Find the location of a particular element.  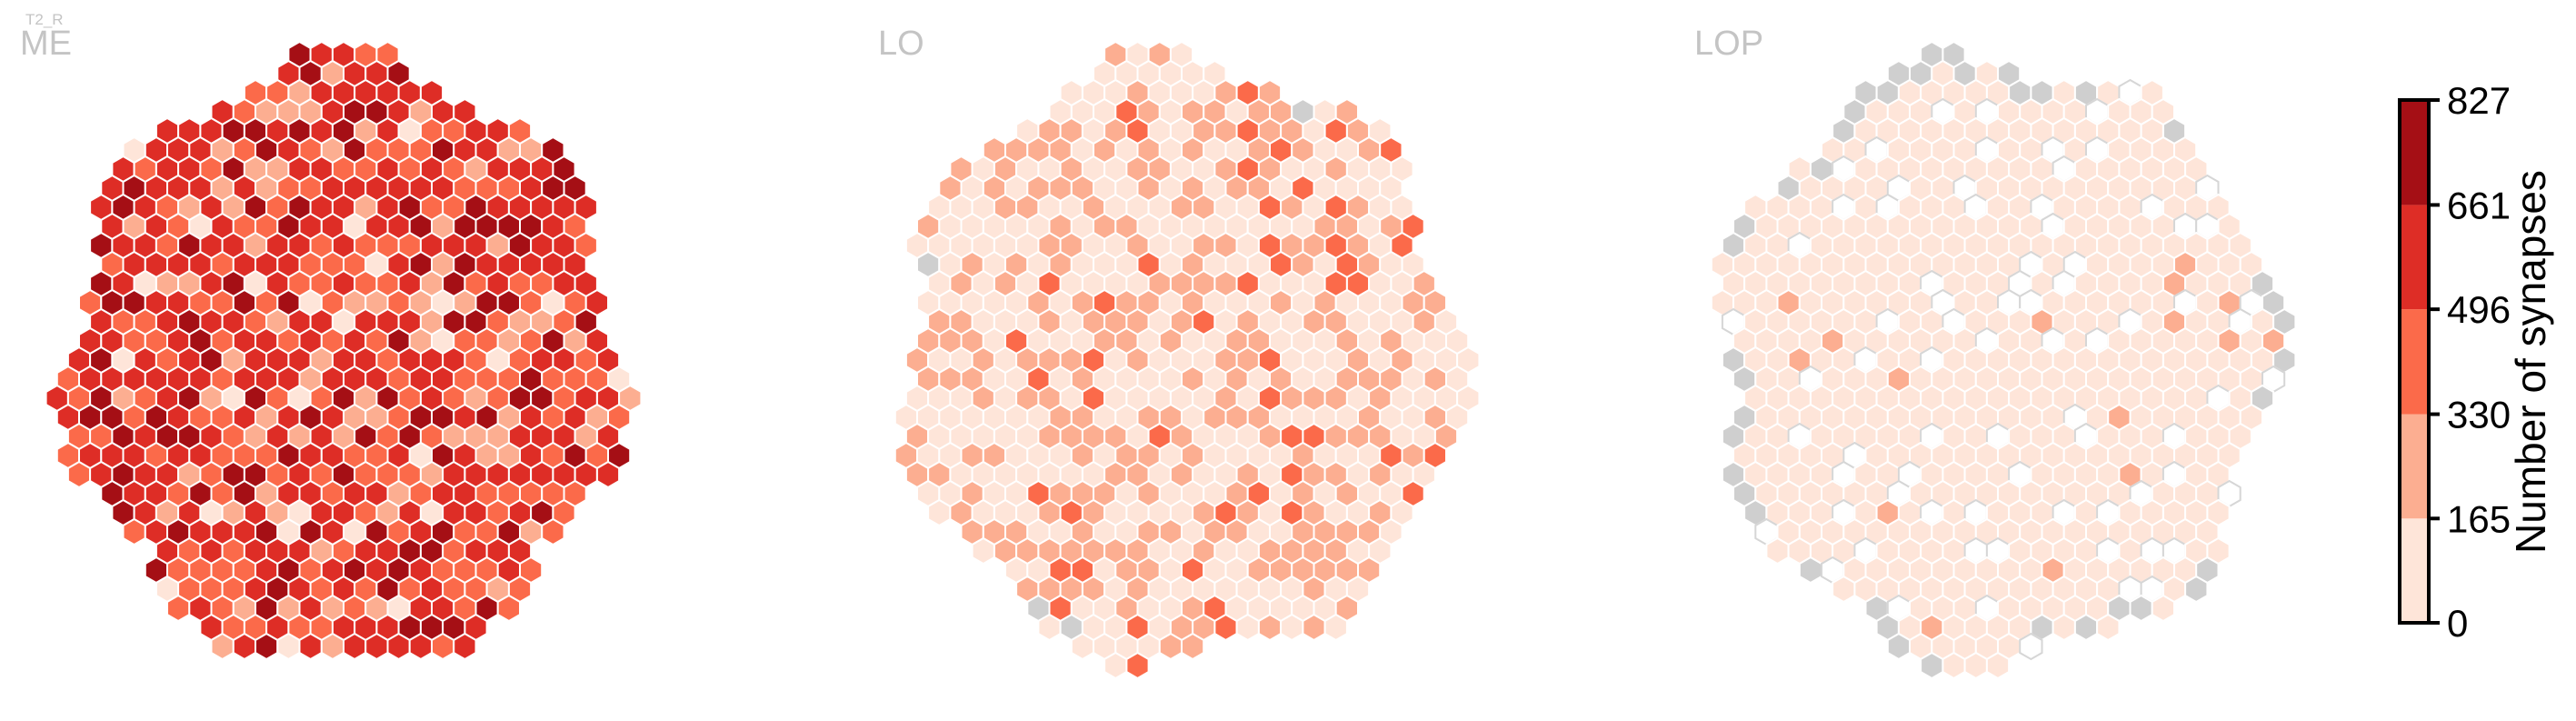

colorbar: 0 165 330 496 661 827 Number of synapses is located at coordinates (2477, 362).